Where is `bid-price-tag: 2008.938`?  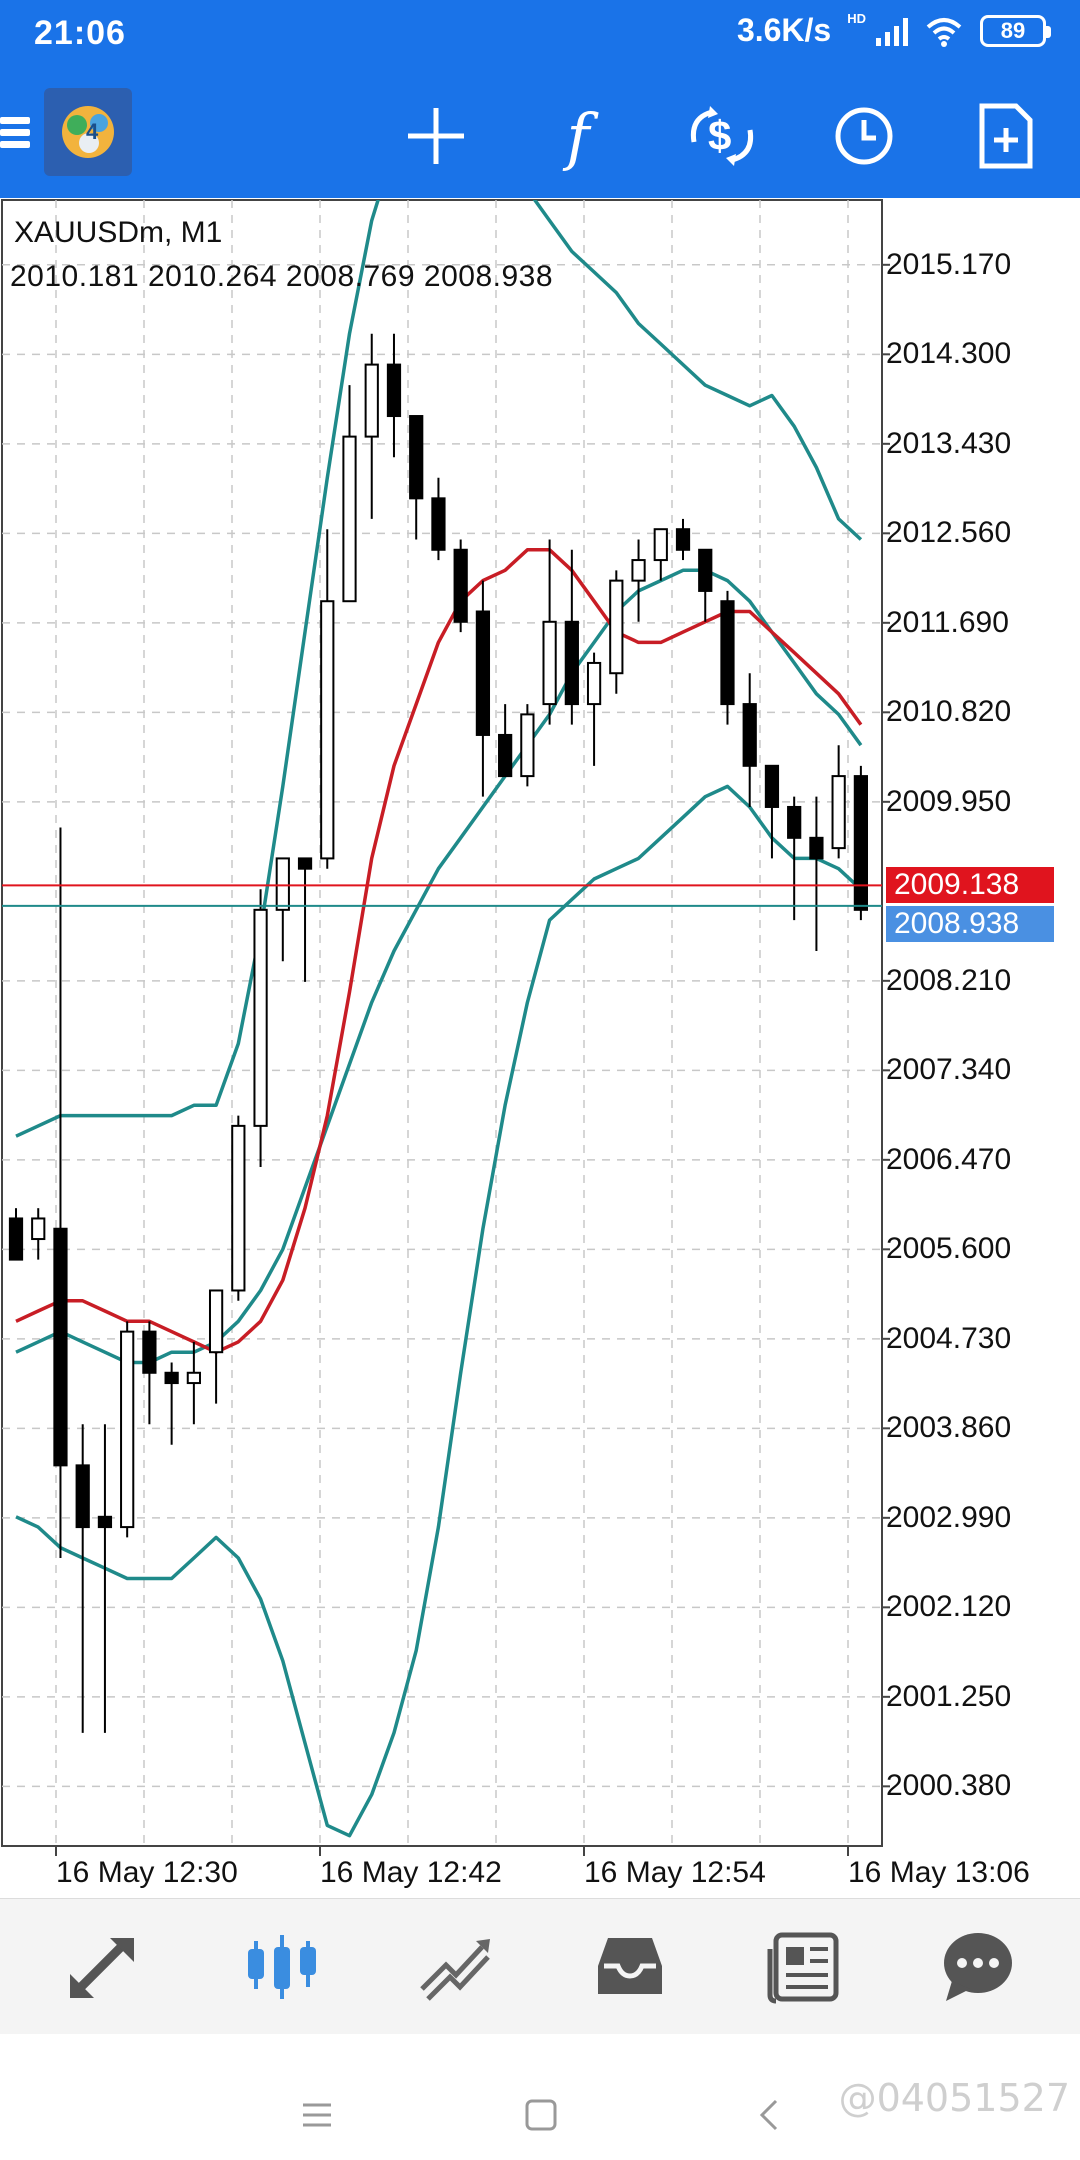
bid-price-tag: 2008.938 is located at coordinates (970, 923).